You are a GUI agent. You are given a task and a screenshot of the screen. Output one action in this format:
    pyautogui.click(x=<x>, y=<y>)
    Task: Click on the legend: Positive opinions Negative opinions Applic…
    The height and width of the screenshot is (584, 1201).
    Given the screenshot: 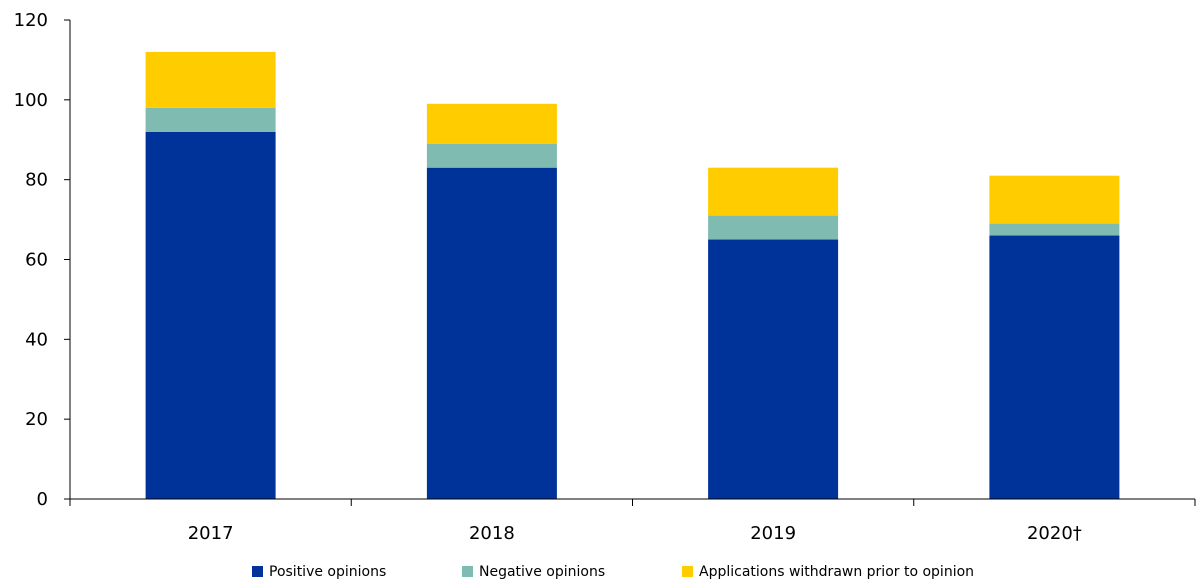 What is the action you would take?
    pyautogui.click(x=613, y=572)
    